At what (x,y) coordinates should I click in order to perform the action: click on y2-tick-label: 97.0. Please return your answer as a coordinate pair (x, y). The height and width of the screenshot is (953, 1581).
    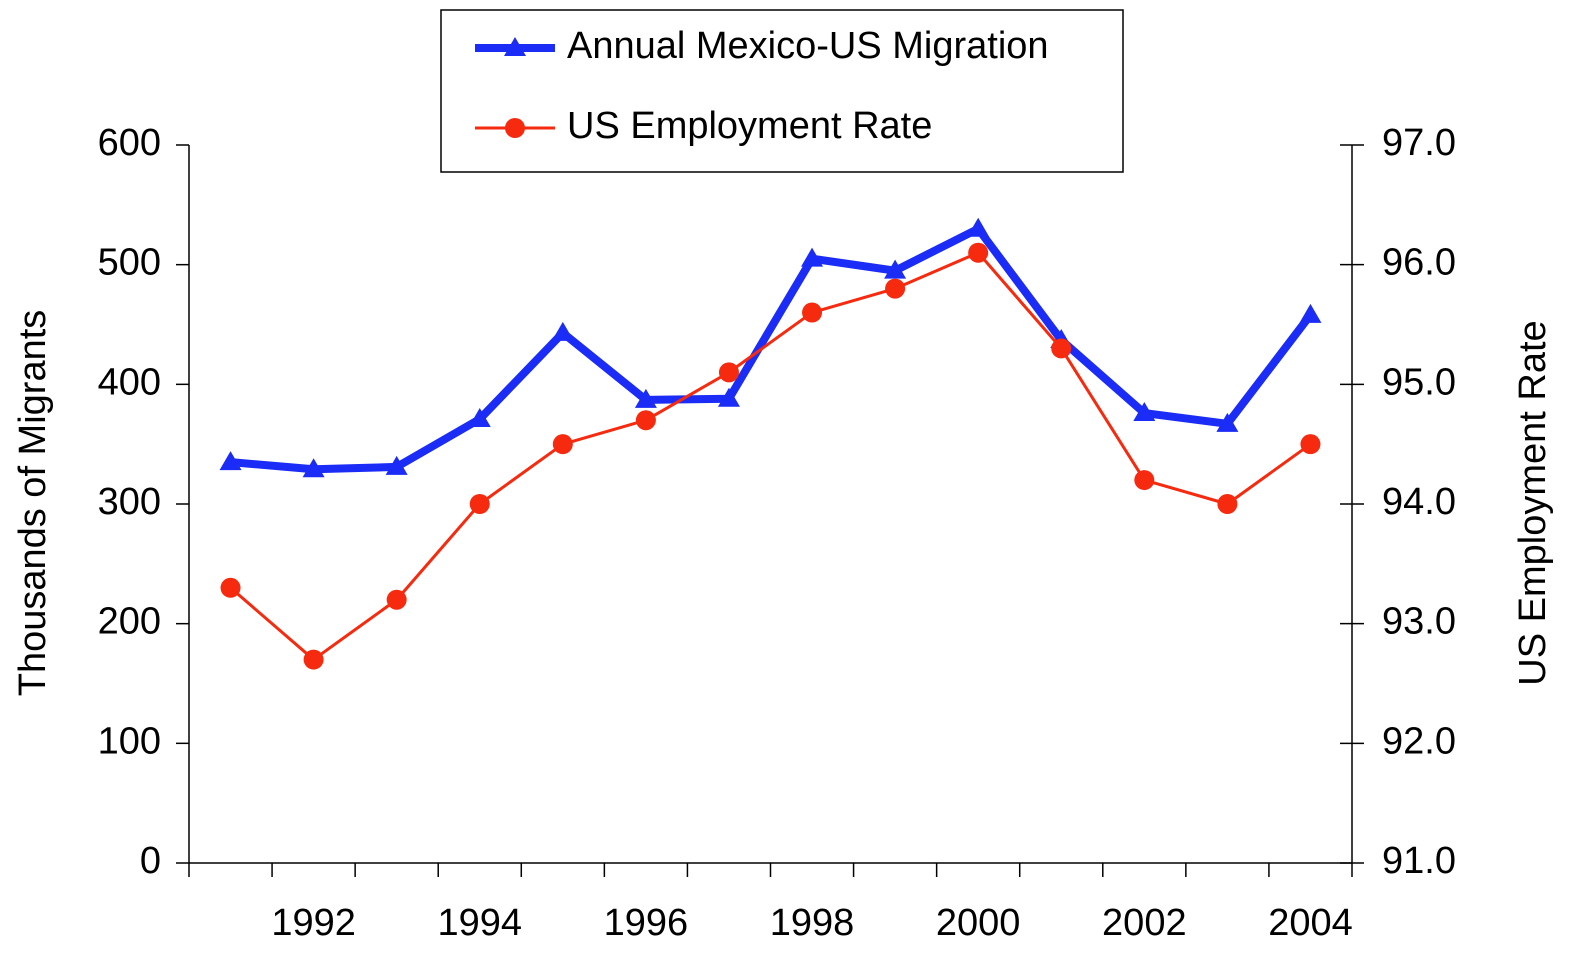
    Looking at the image, I should click on (1419, 143).